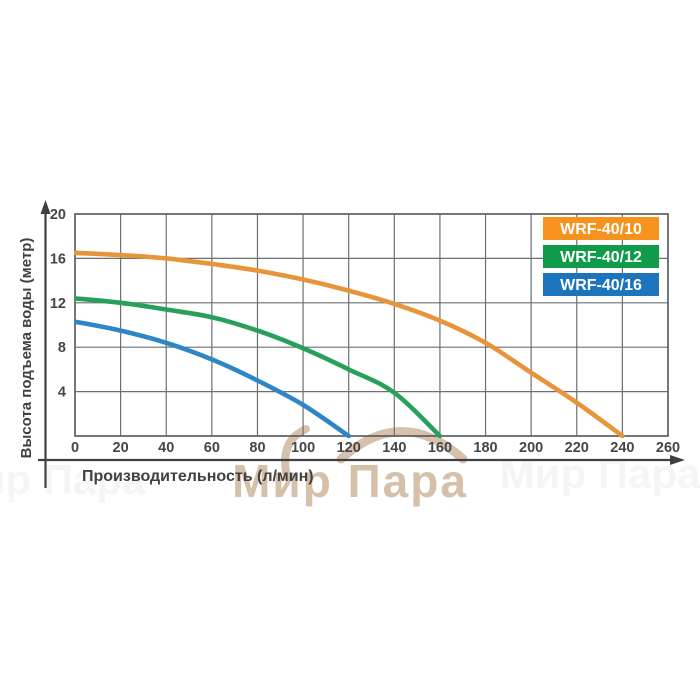 This screenshot has height=700, width=700. I want to click on x-tick-label: 240, so click(622, 448).